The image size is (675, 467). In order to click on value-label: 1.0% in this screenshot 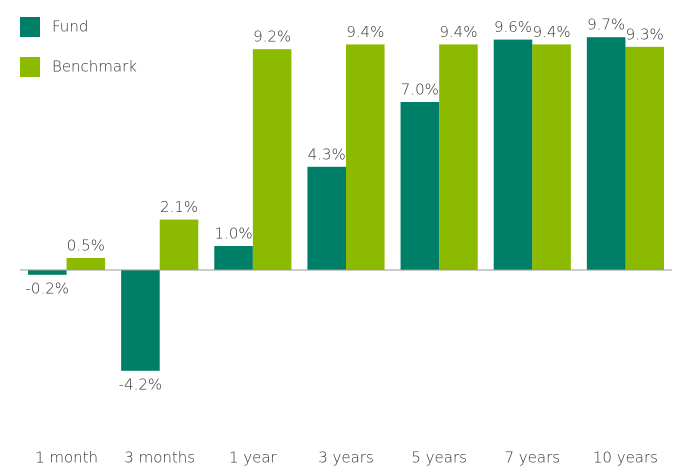, I will do `click(234, 234)`.